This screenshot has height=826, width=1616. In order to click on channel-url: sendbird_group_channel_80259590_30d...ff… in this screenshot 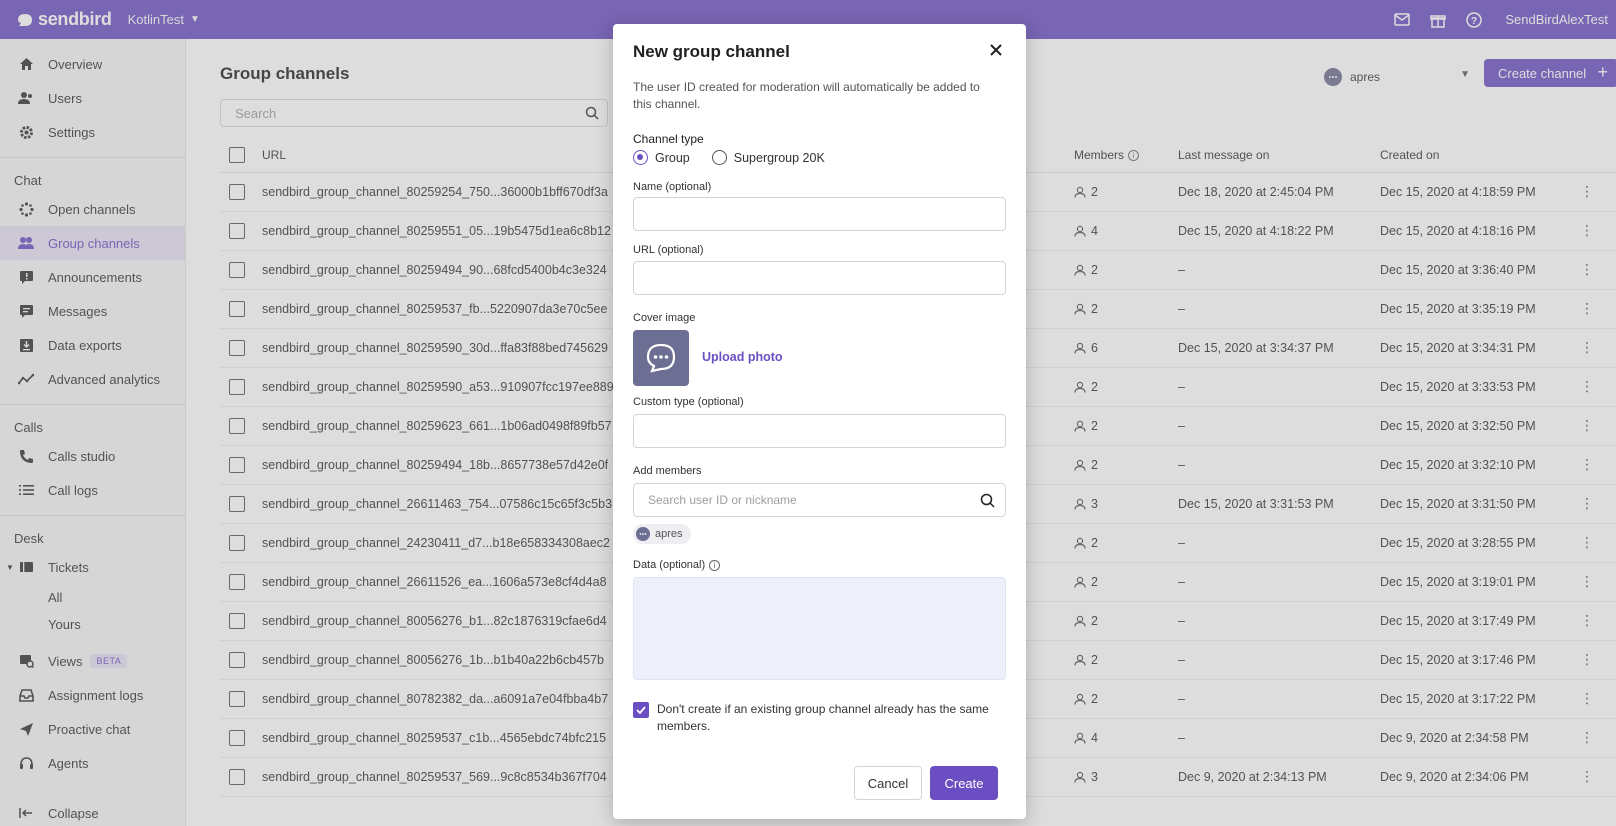, I will do `click(435, 348)`.